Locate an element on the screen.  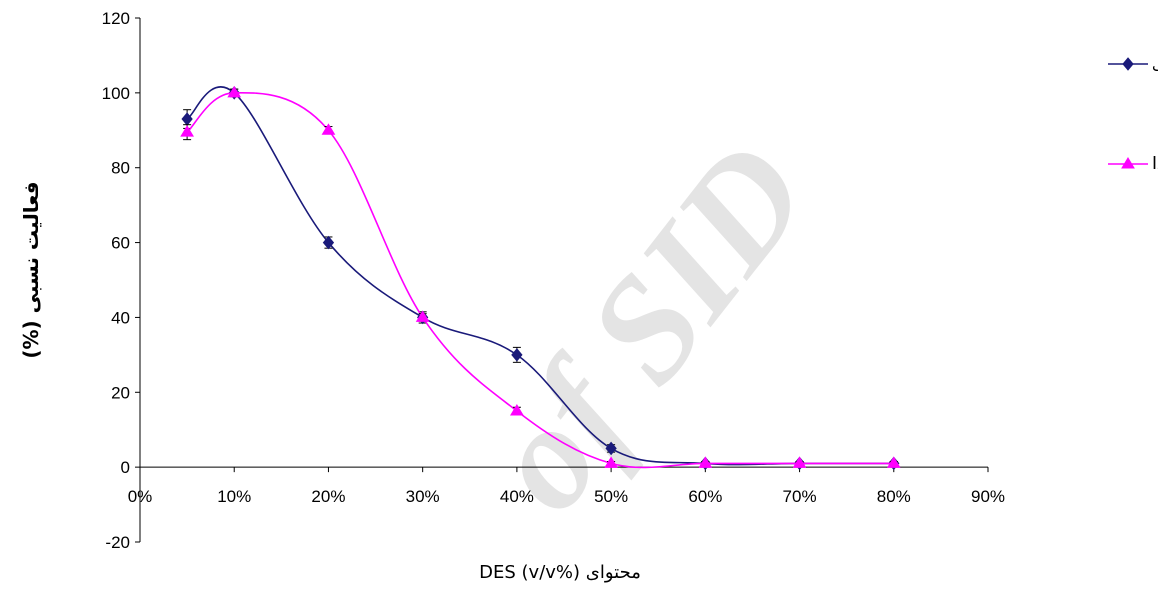
legend-item-2: آنزیم جهش‌یافته I232R is located at coordinates (1133, 163).